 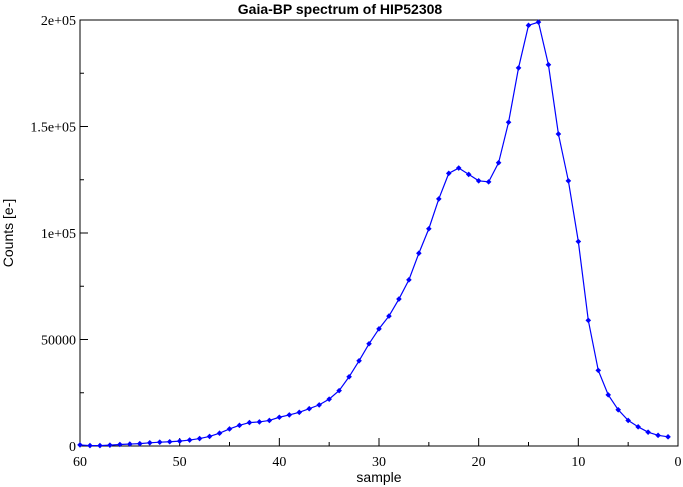 I want to click on x-tick-label: 0, so click(x=678, y=462).